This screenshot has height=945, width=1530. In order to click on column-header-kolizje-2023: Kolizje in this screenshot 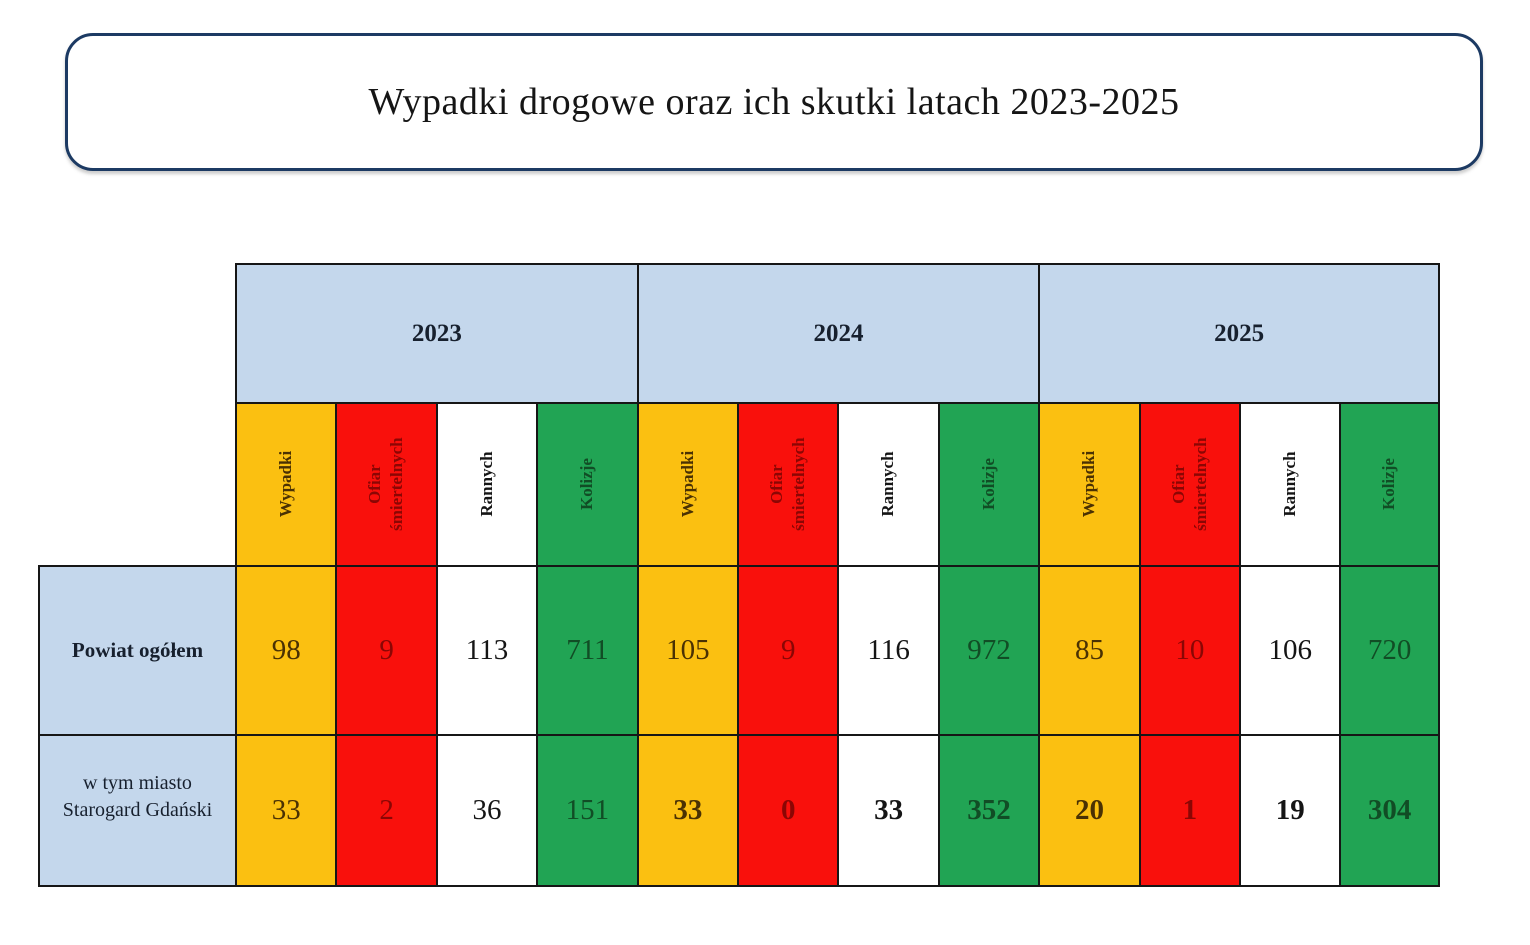, I will do `click(586, 483)`.